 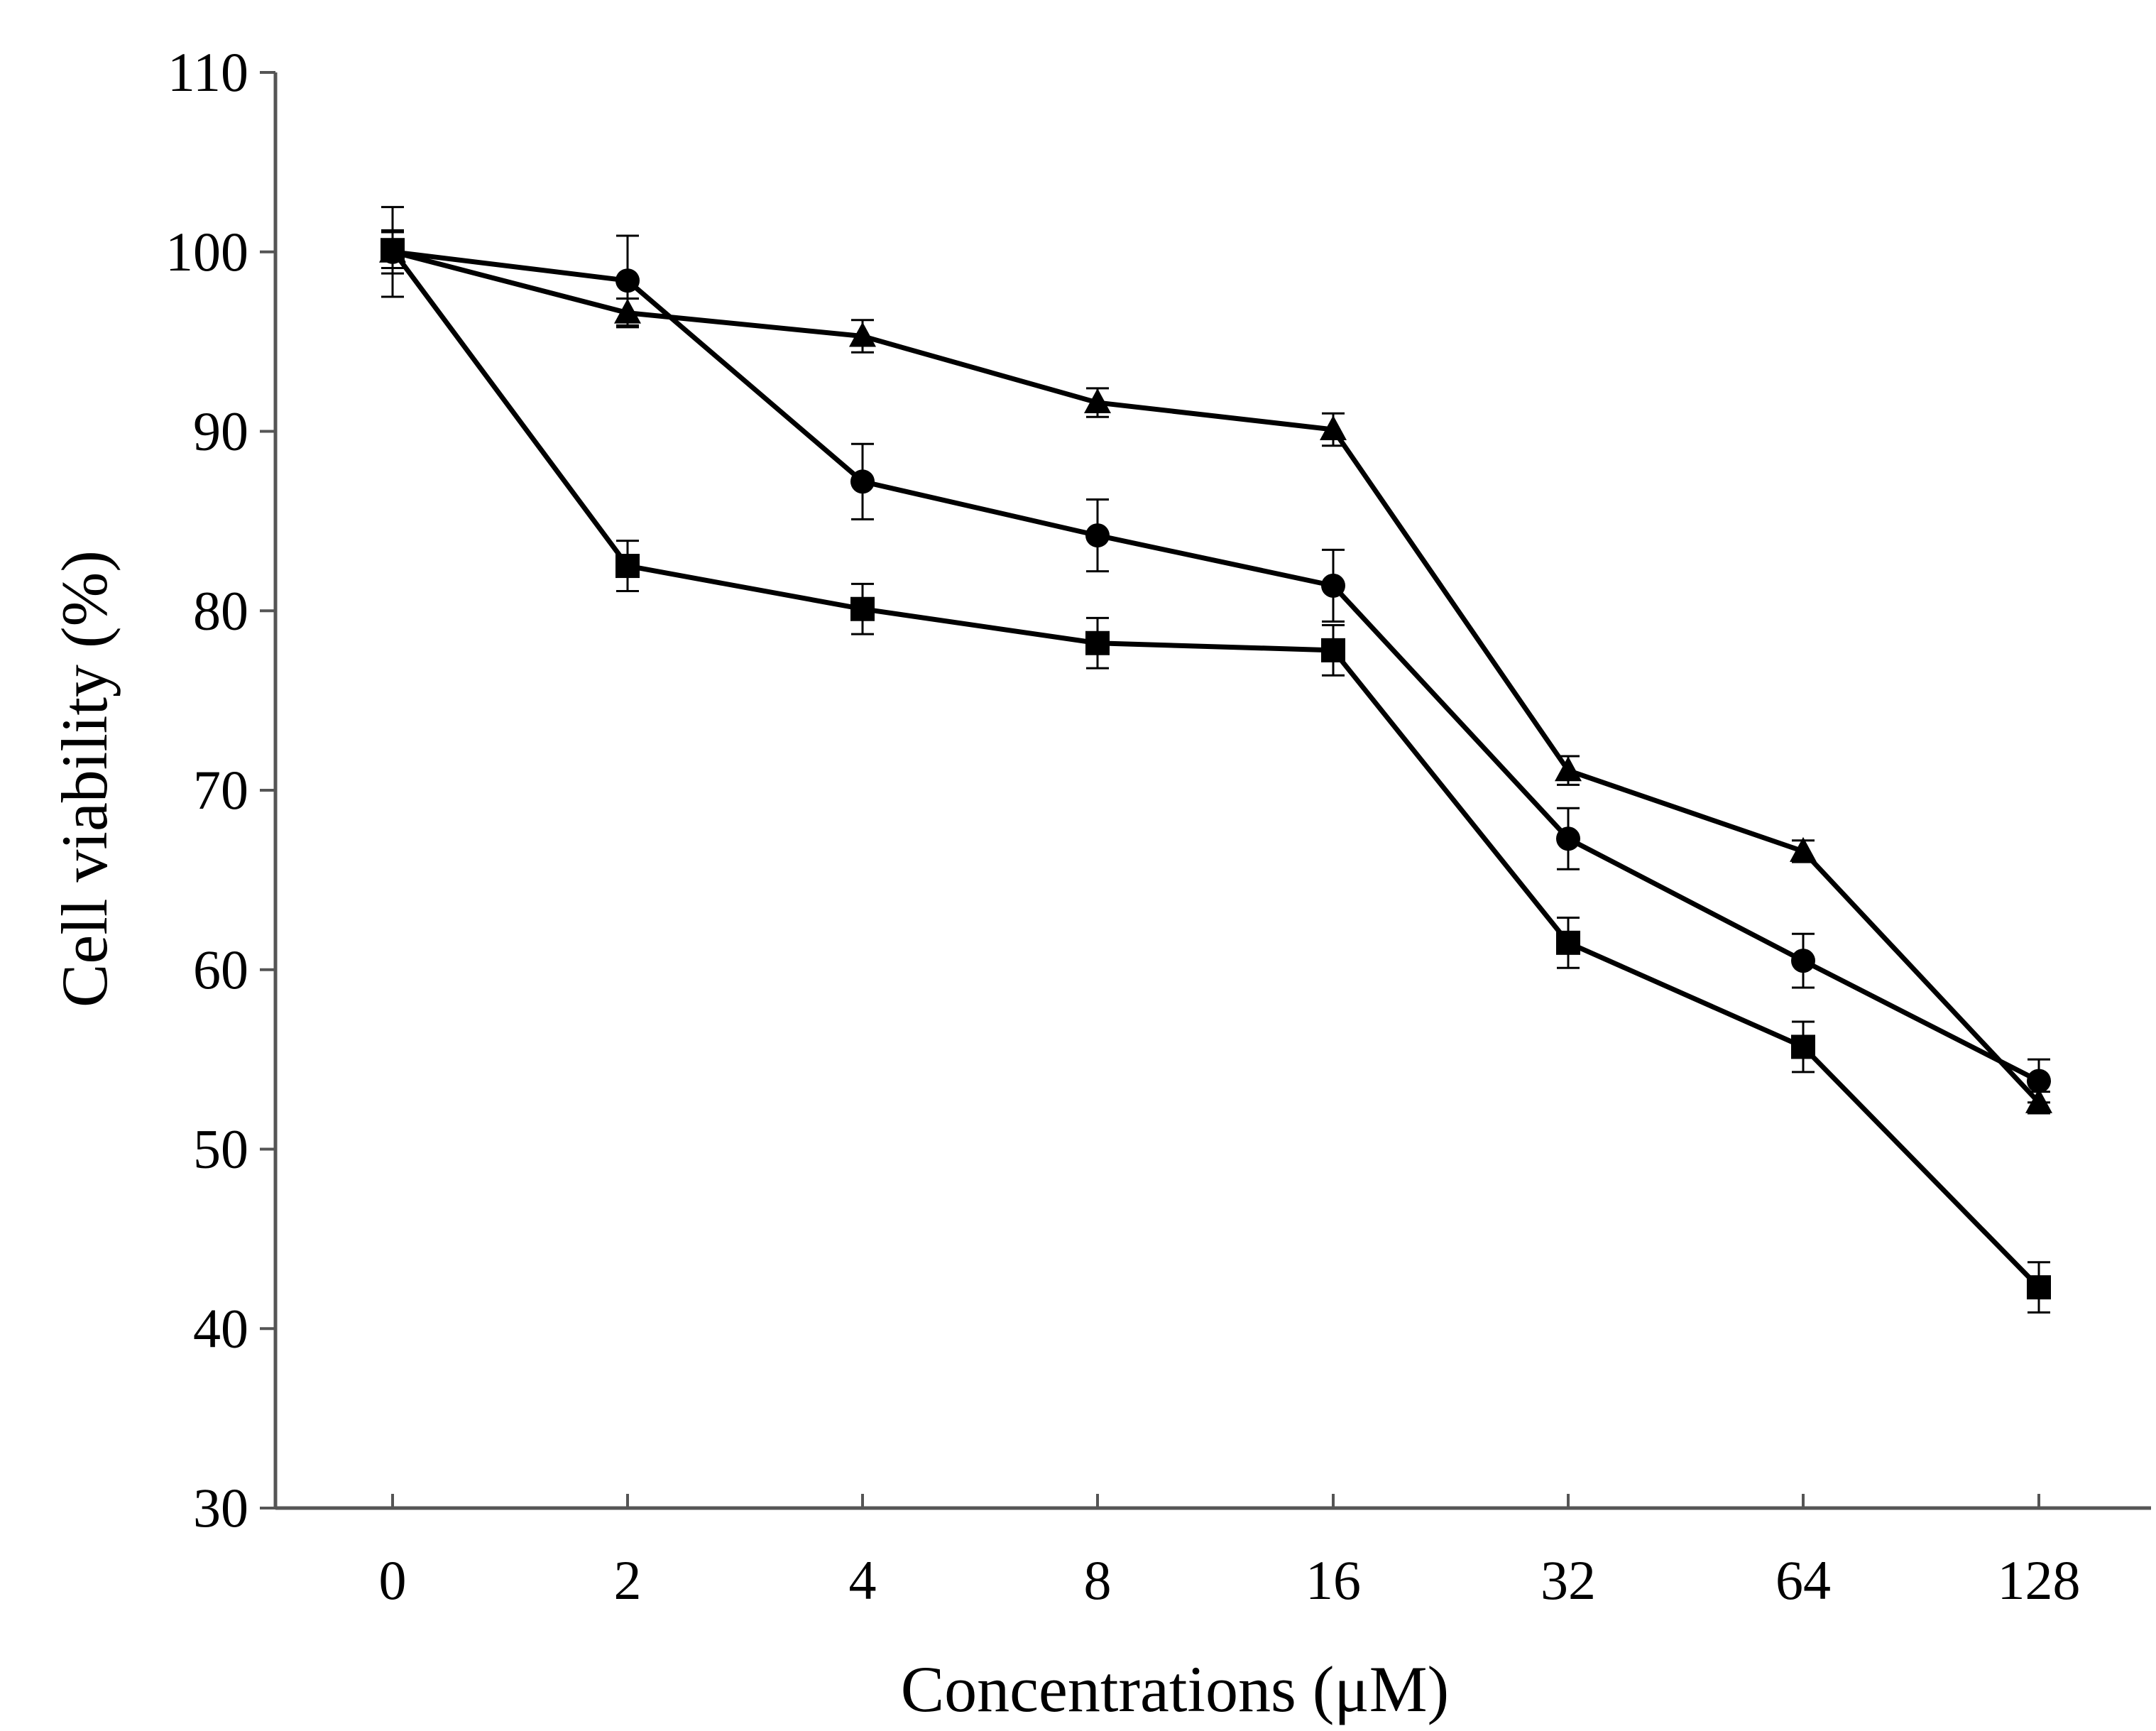 I want to click on y-ticks: 30 40 50 60 70 80 90 100 110, so click(x=220, y=790).